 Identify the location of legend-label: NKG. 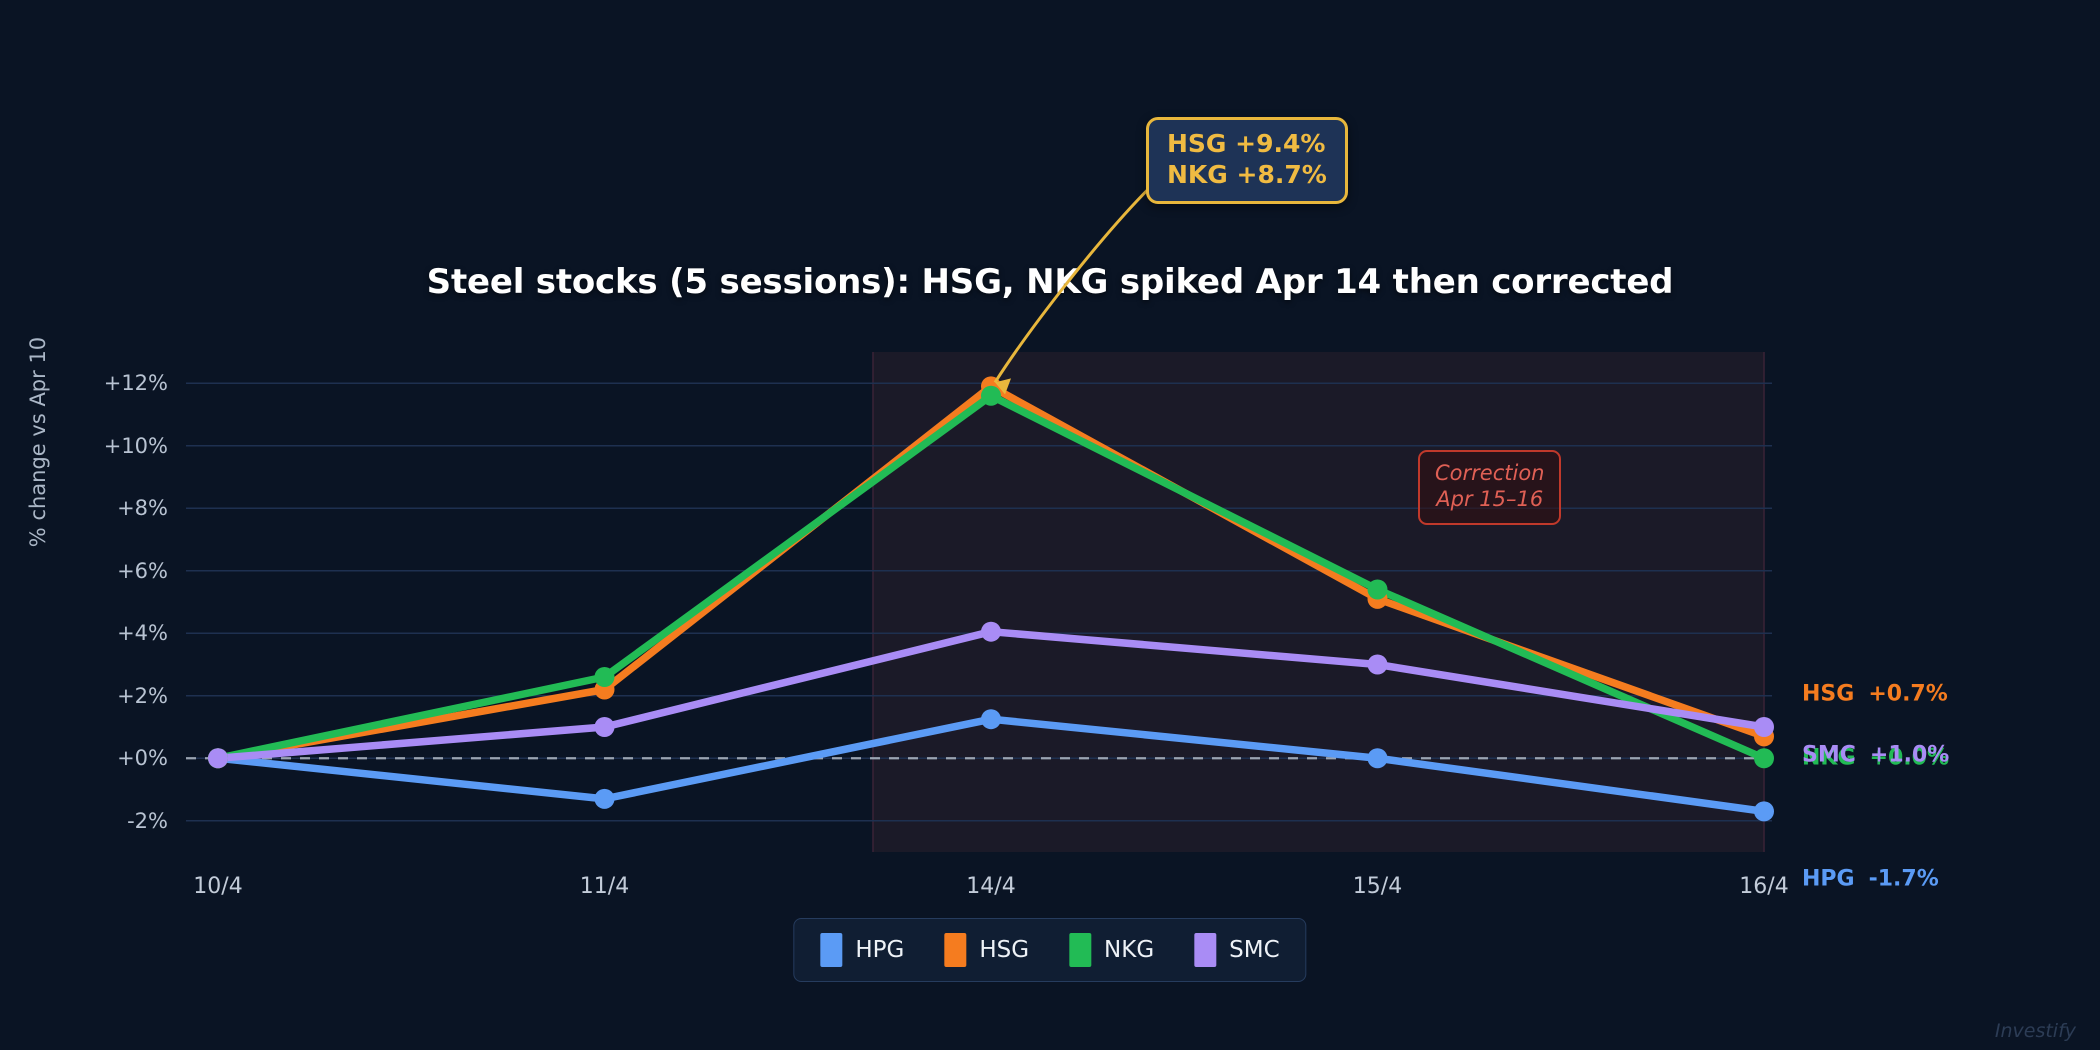
(1129, 950).